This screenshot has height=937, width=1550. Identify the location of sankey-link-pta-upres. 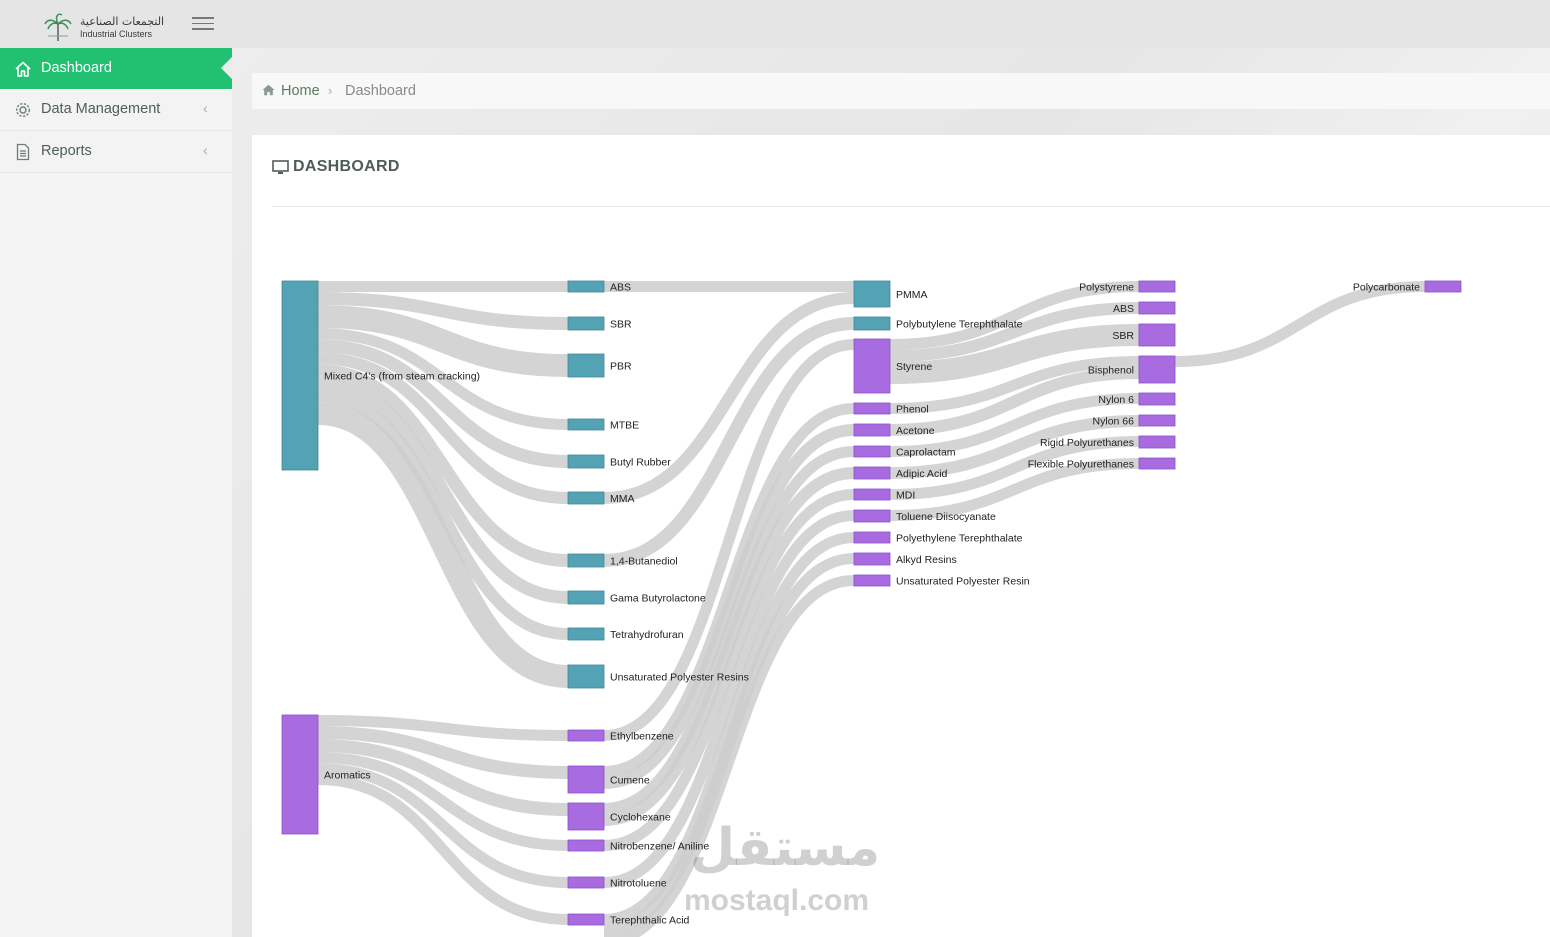
(729, 756).